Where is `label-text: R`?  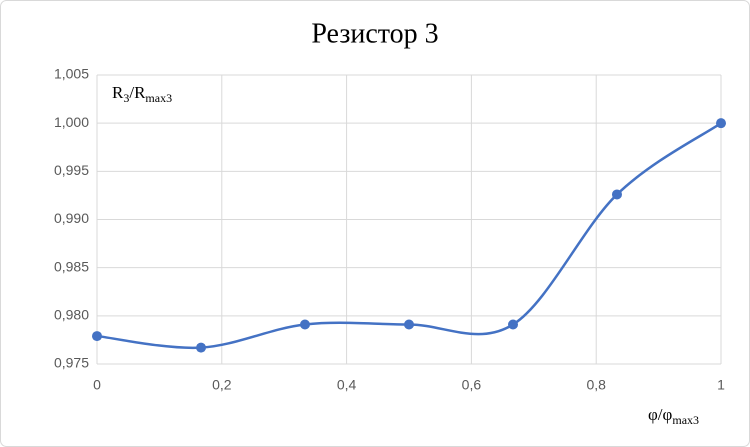
label-text: R is located at coordinates (118, 92).